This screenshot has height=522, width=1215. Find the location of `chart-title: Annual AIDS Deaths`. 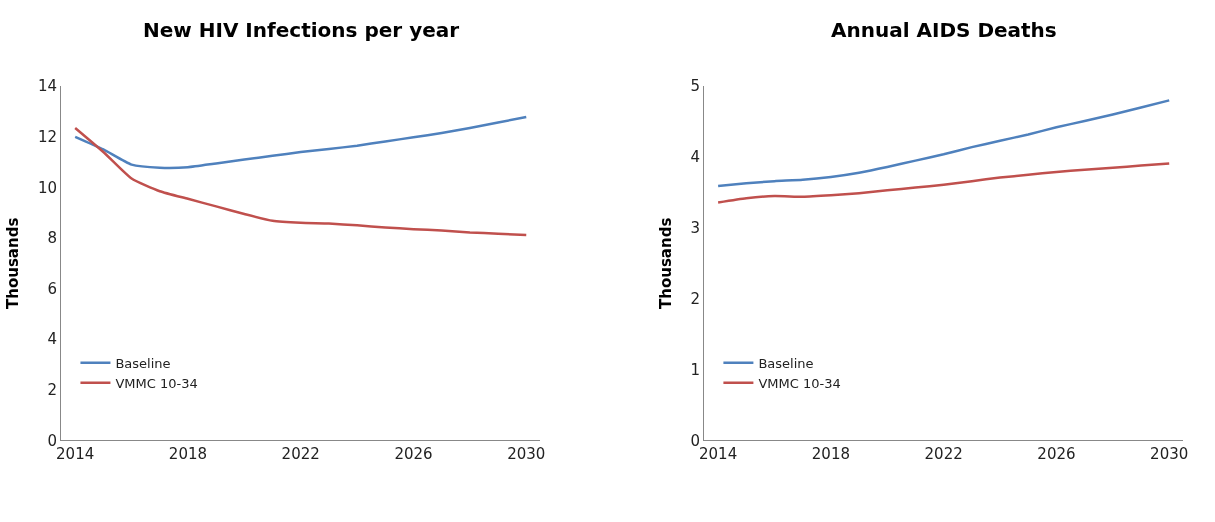

chart-title: Annual AIDS Deaths is located at coordinates (944, 30).